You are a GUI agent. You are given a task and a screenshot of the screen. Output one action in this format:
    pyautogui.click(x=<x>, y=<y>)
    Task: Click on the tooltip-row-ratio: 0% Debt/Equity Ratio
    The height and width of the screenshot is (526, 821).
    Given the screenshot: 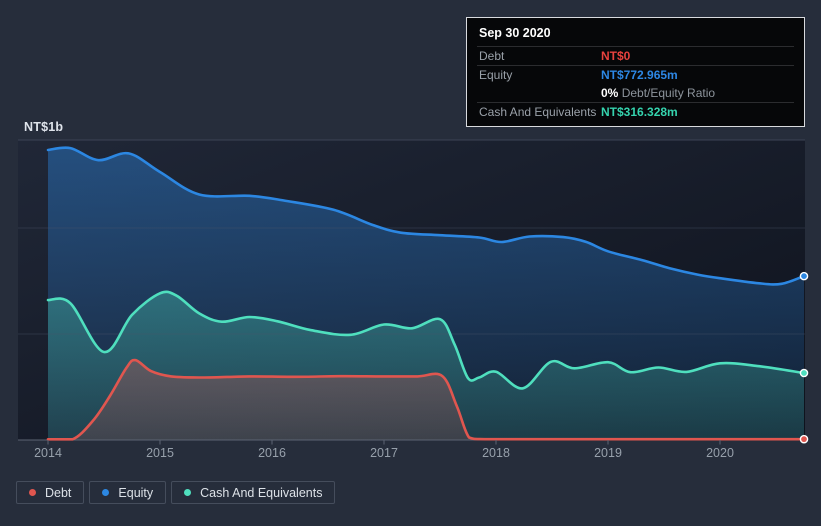 What is the action you would take?
    pyautogui.click(x=635, y=93)
    